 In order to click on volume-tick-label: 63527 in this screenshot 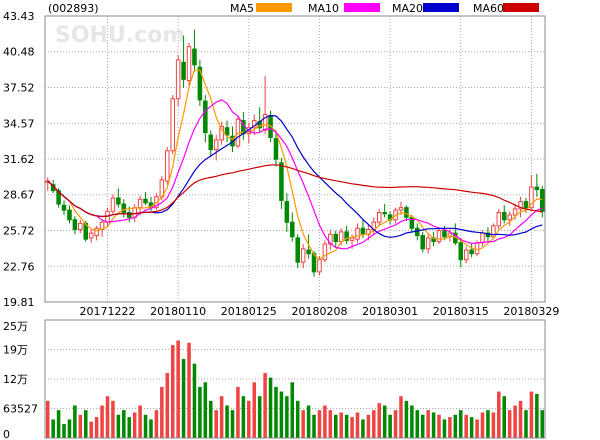, I will do `click(20, 409)`.